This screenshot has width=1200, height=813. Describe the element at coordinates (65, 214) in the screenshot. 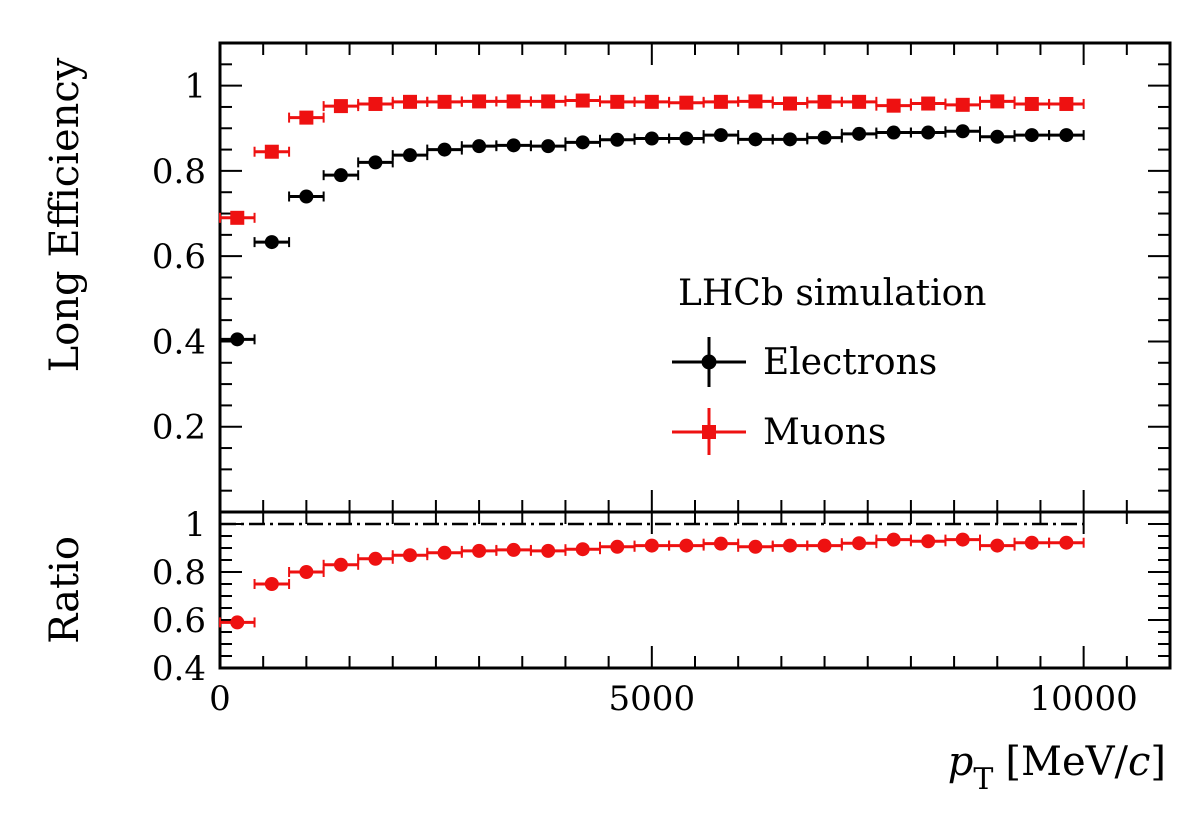

I see `top-y-axis-title: Long Efficiency` at that location.